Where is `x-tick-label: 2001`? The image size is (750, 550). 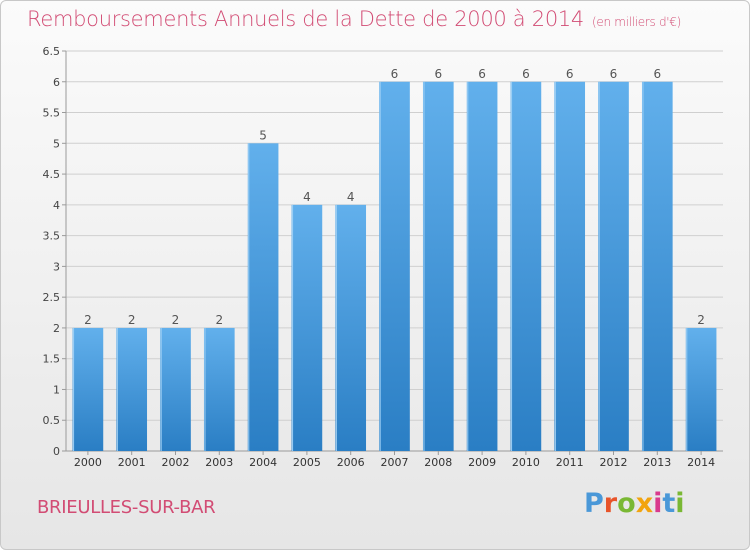
x-tick-label: 2001 is located at coordinates (132, 462).